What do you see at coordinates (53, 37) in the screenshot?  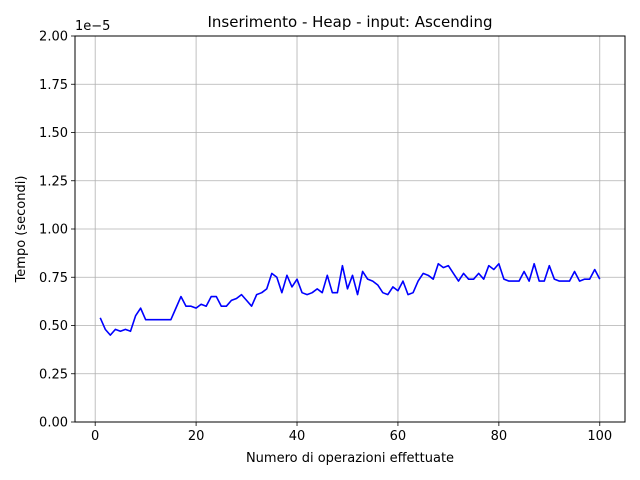 I see `y-tick-label: 2.00` at bounding box center [53, 37].